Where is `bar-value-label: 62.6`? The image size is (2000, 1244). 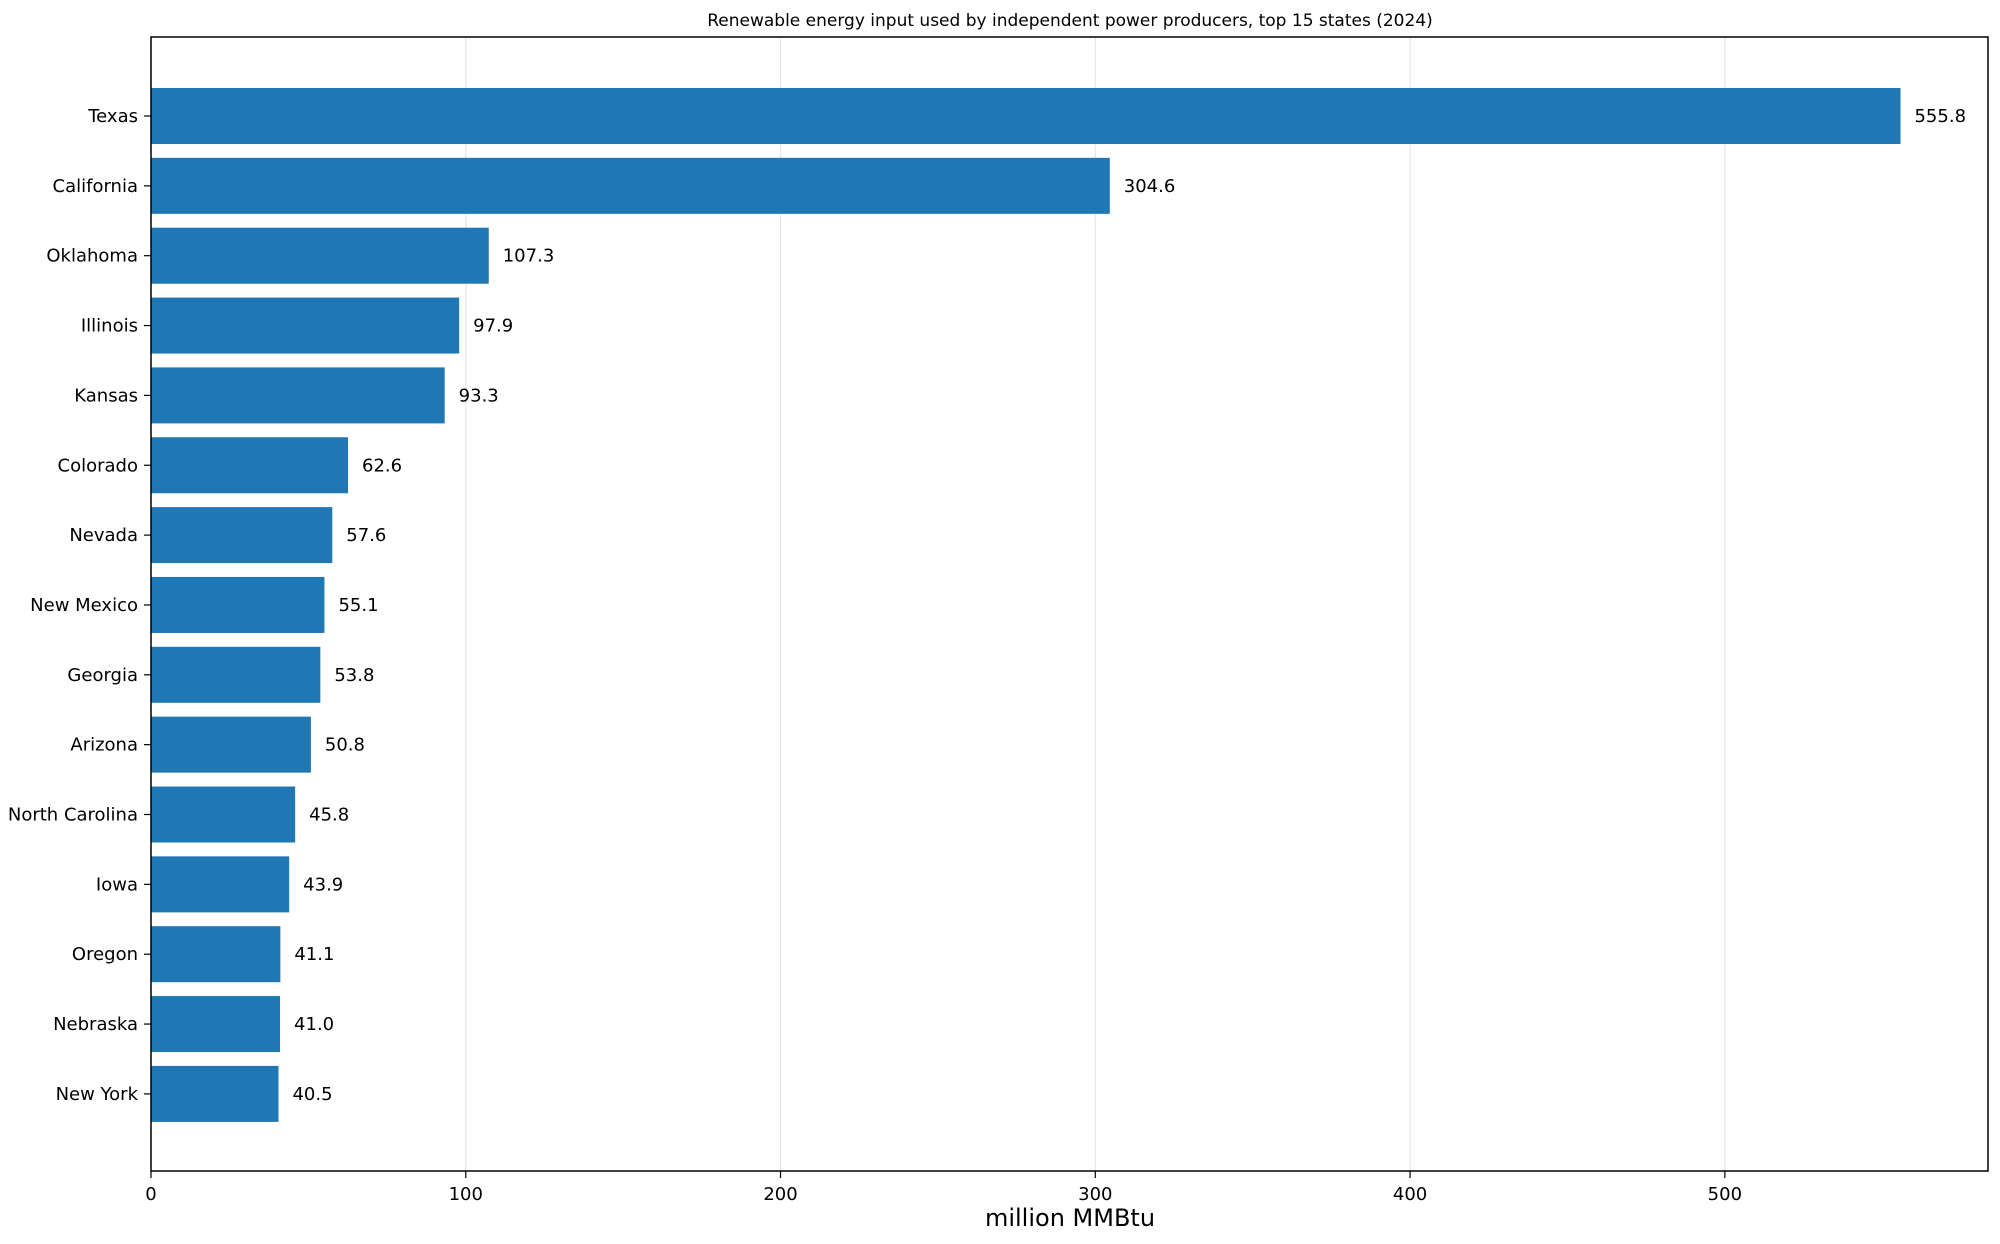
bar-value-label: 62.6 is located at coordinates (382, 465).